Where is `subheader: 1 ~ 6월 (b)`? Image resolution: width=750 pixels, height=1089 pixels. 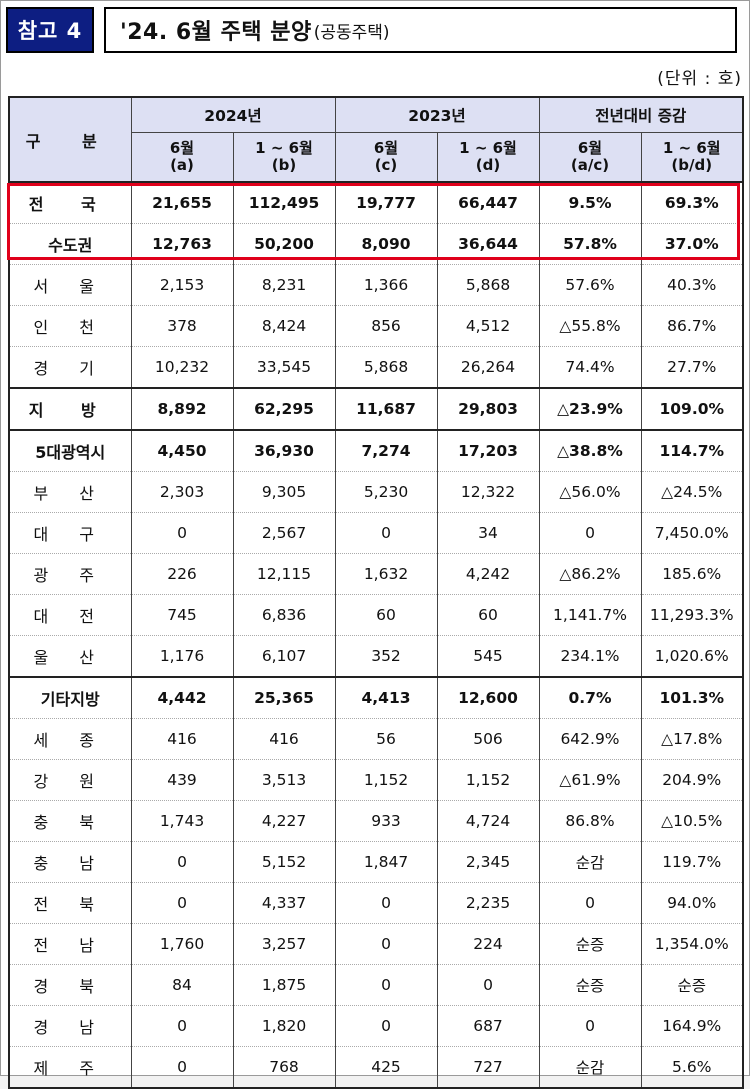
subheader: 1 ~ 6월 (b) is located at coordinates (284, 157).